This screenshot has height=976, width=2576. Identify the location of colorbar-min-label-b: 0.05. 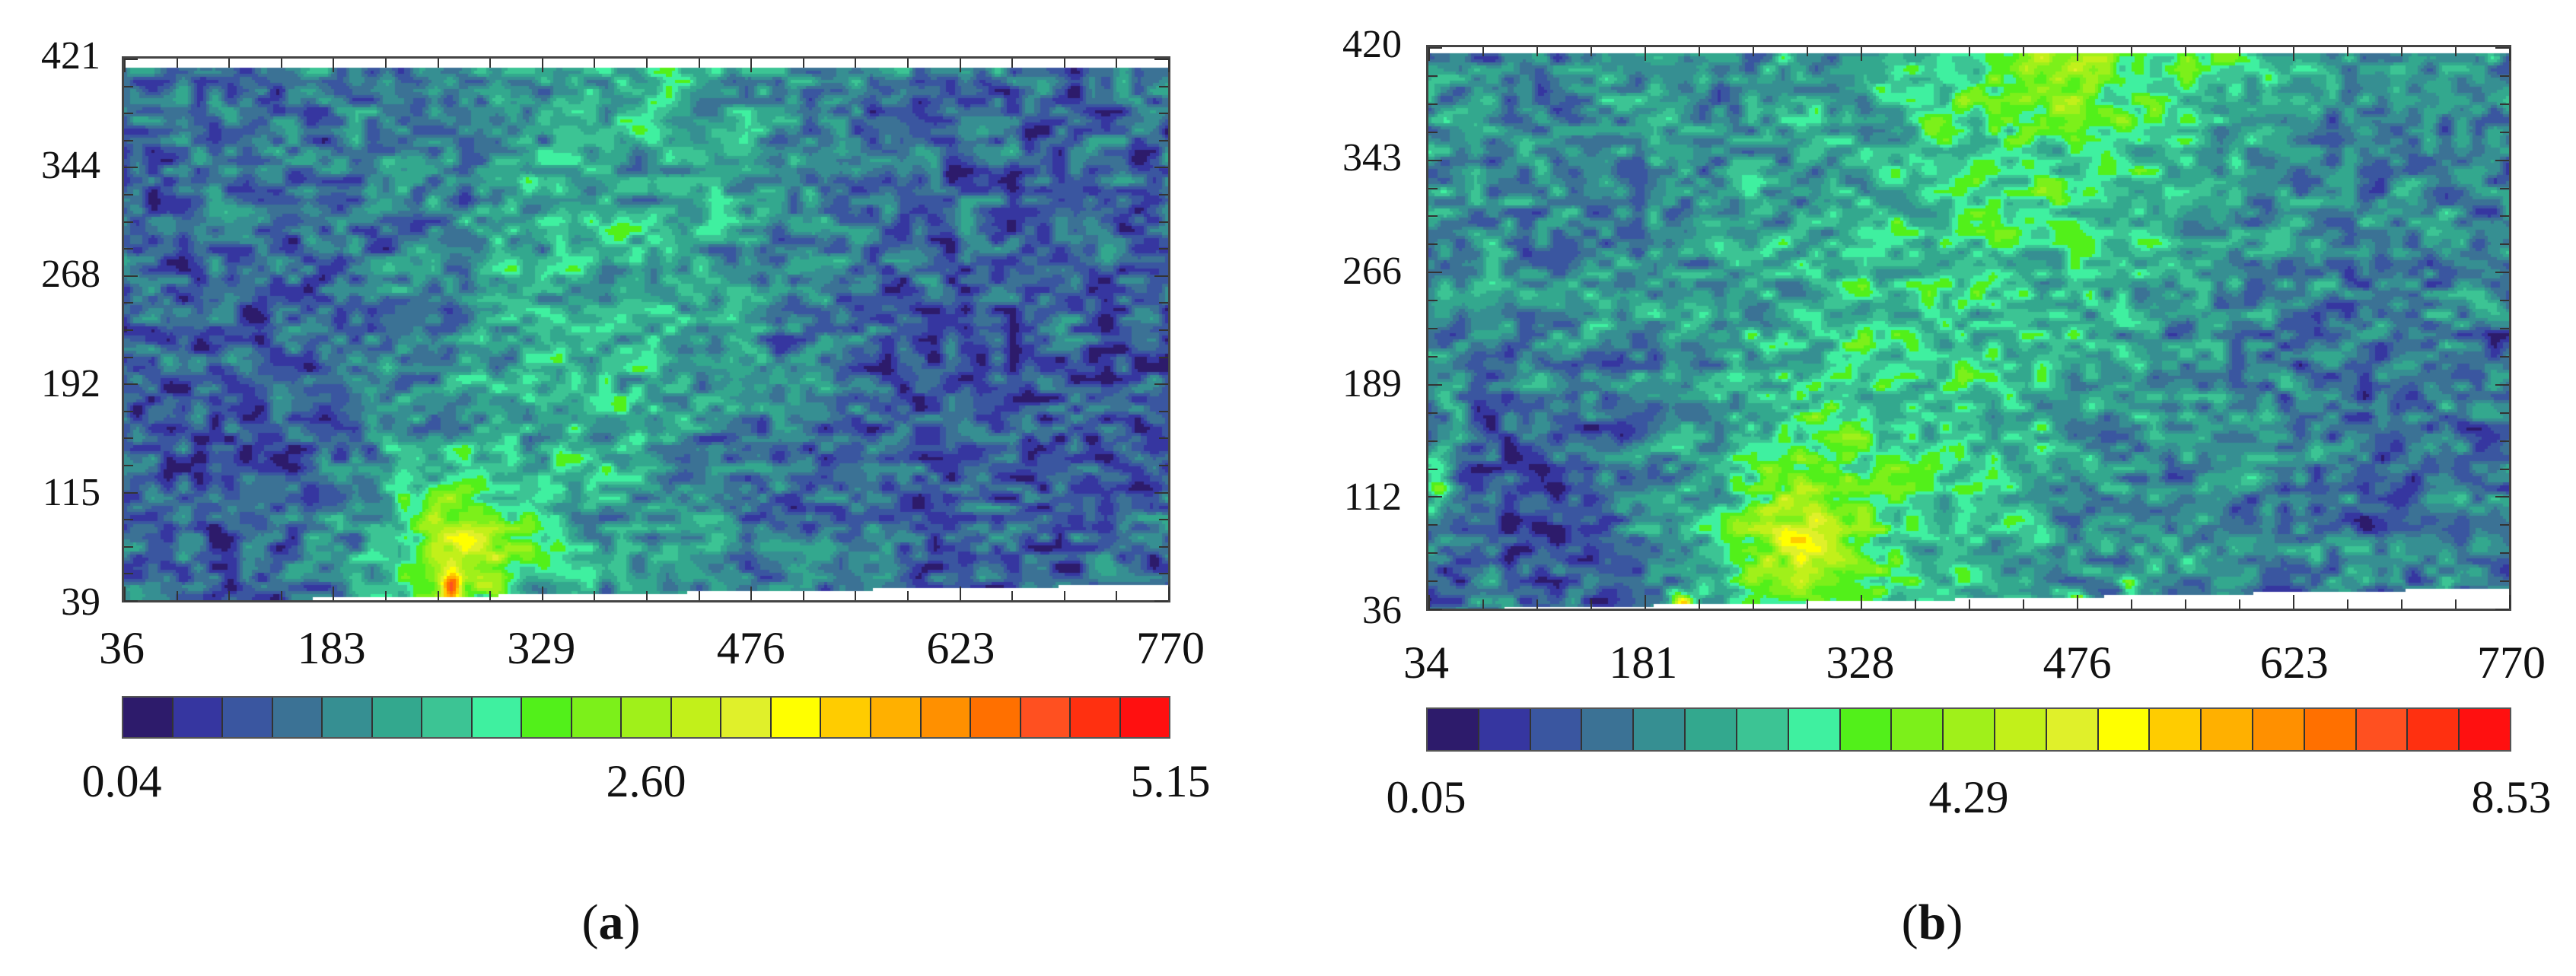
(1426, 797).